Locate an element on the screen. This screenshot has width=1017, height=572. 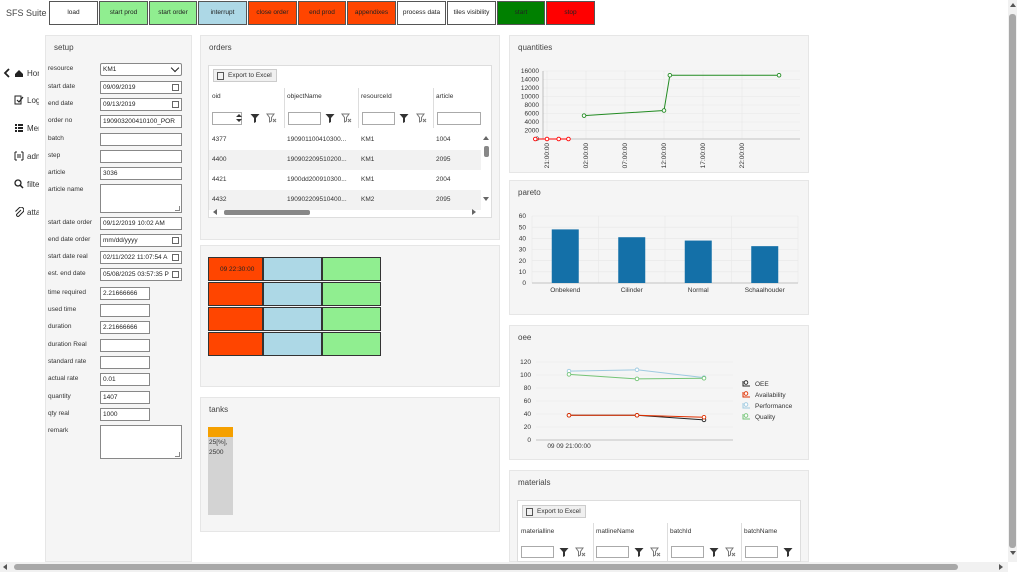
quantity-field: 1407 is located at coordinates (125, 397).